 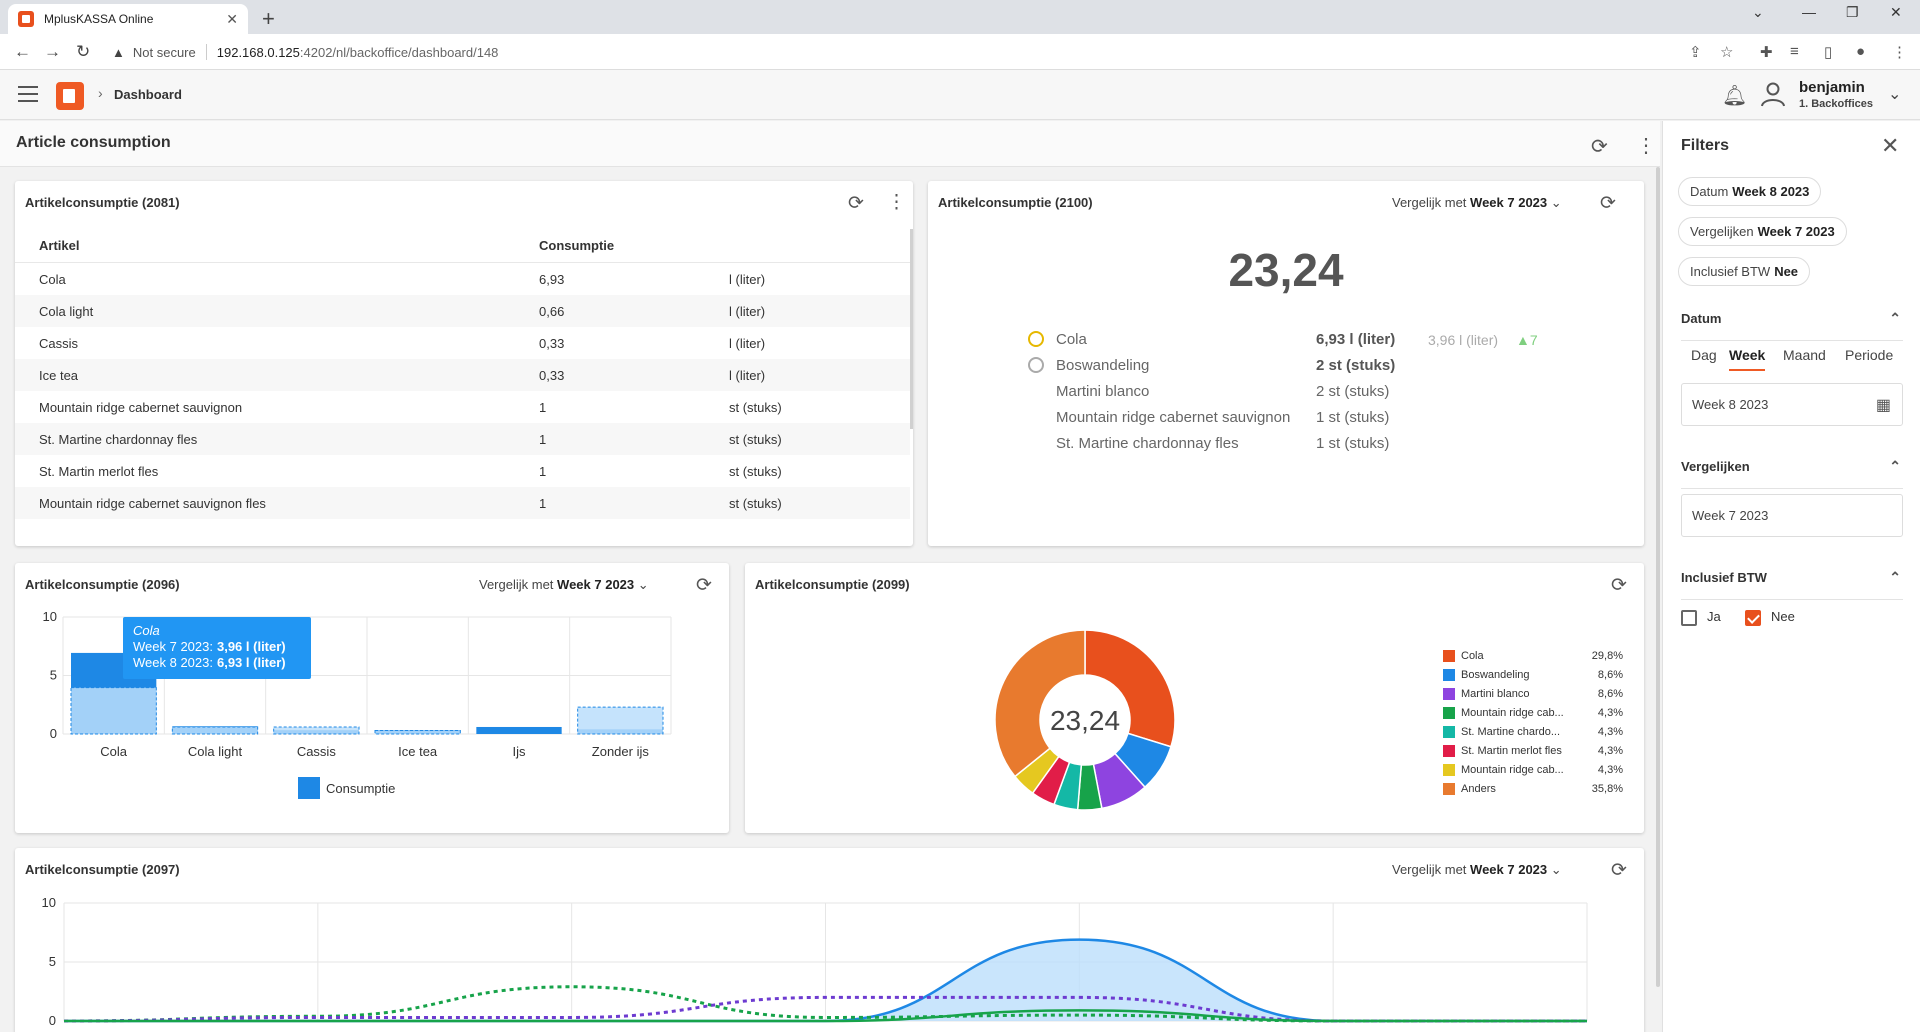 What do you see at coordinates (1533, 750) in the screenshot?
I see `legend-item: St. Martin merlot fles 4,3%` at bounding box center [1533, 750].